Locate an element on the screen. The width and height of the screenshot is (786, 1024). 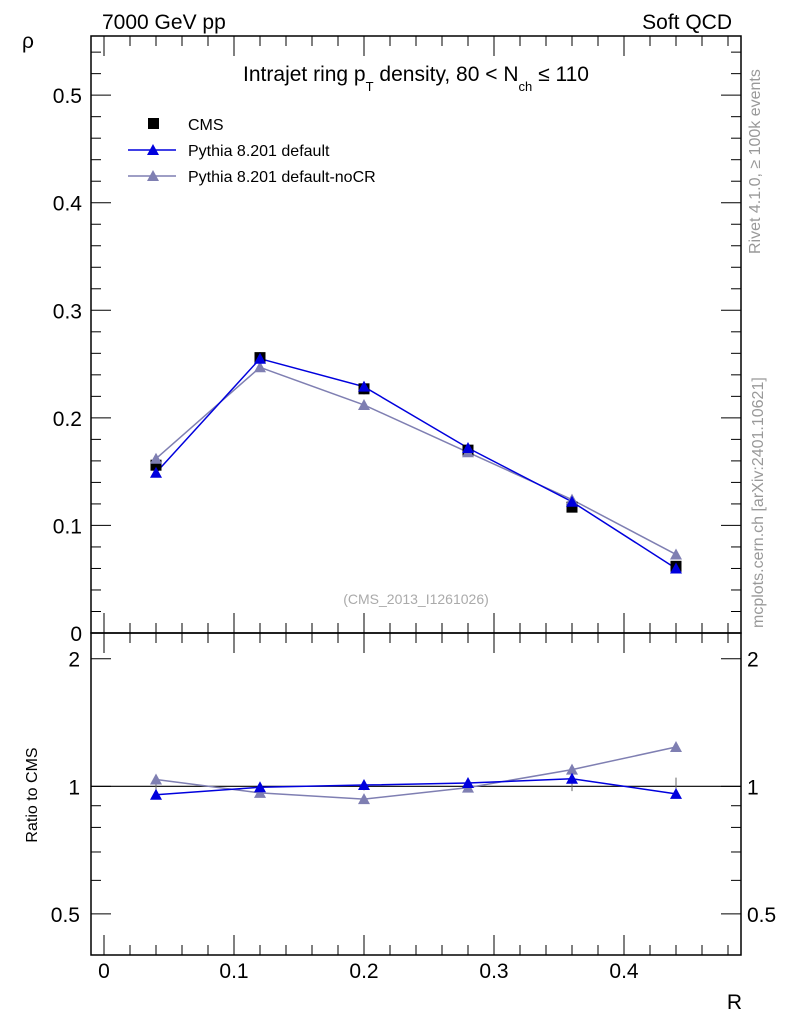
legend-cms-marker is located at coordinates (153, 123).